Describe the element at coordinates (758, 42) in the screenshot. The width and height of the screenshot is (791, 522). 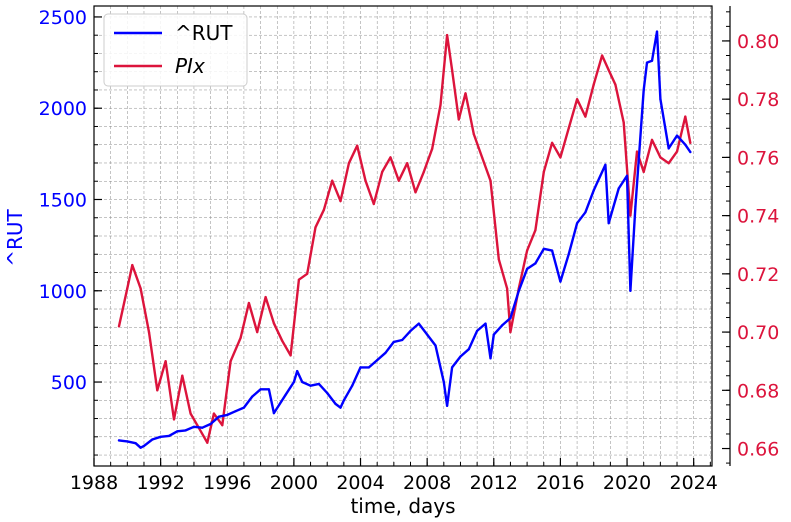
I see `y-right-tick-label: 0.80` at that location.